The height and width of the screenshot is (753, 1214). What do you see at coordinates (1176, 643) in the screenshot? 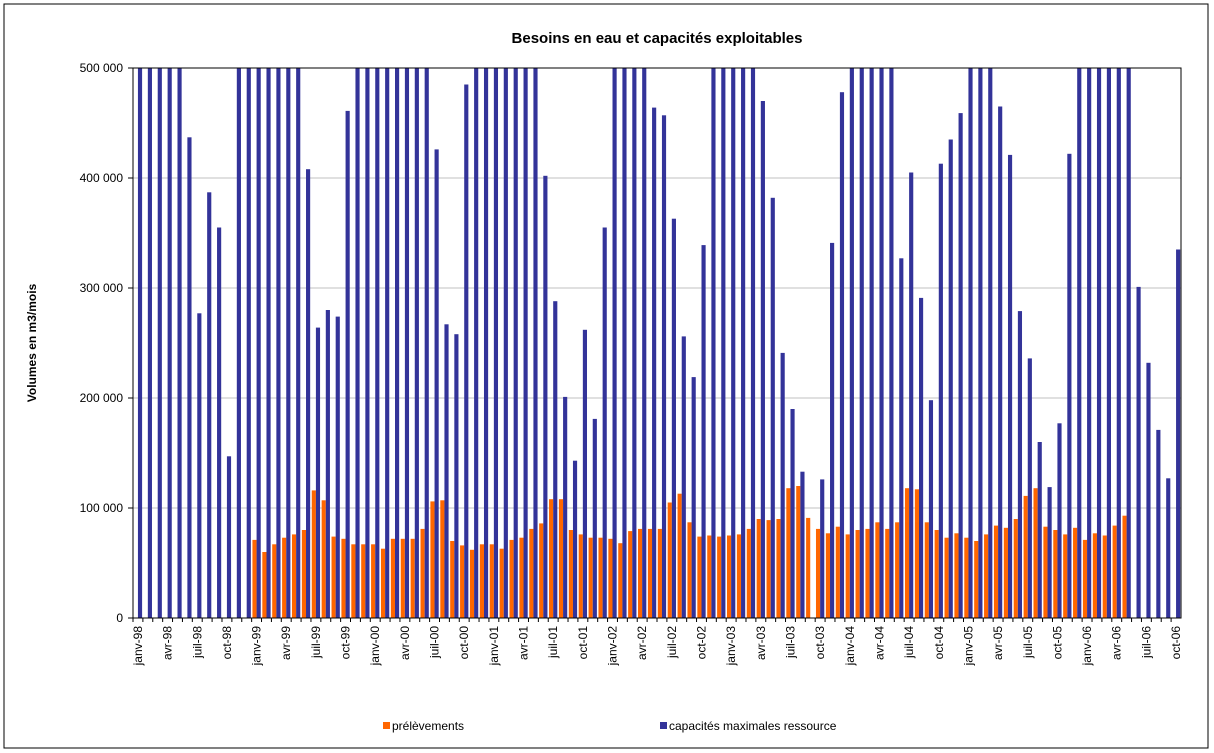
I see `x-tick-label: oct-06` at bounding box center [1176, 643].